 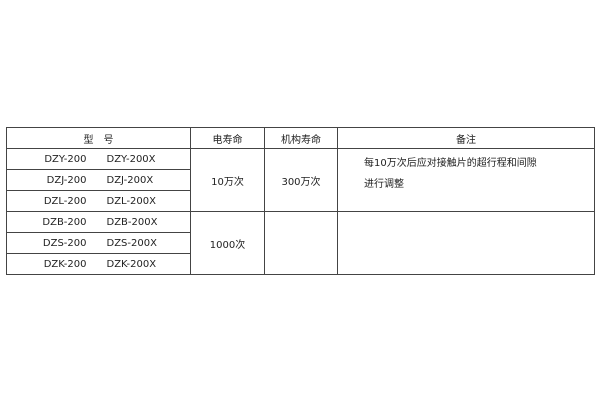 I want to click on table-row: DZK-200 DZK-200X, so click(x=300, y=264).